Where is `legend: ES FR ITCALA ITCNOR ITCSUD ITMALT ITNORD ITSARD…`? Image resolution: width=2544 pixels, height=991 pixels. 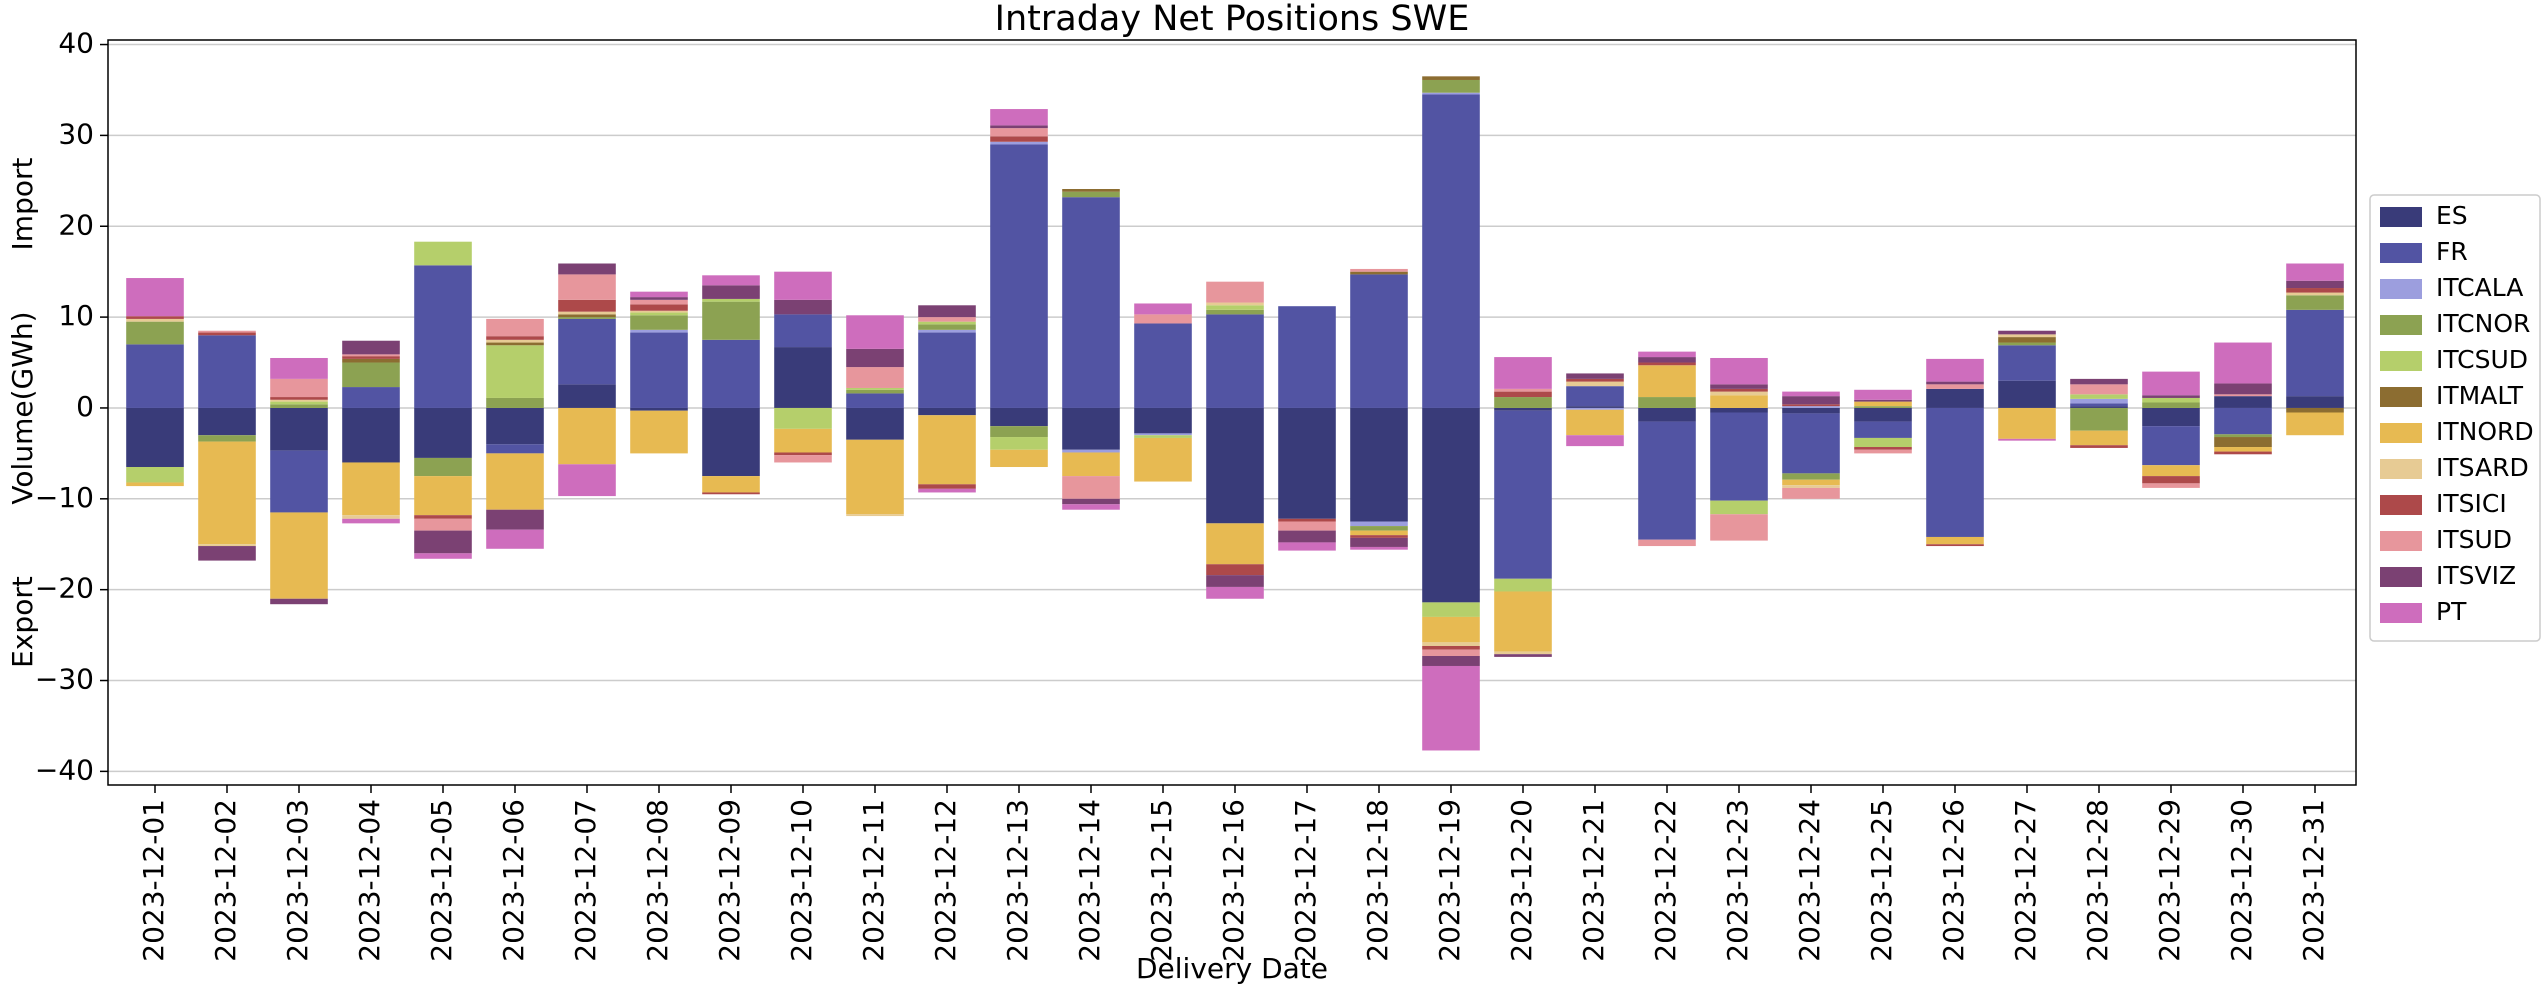
legend: ES FR ITCALA ITCNOR ITCSUD ITMALT ITNORD ITSARD… is located at coordinates (2455, 418).